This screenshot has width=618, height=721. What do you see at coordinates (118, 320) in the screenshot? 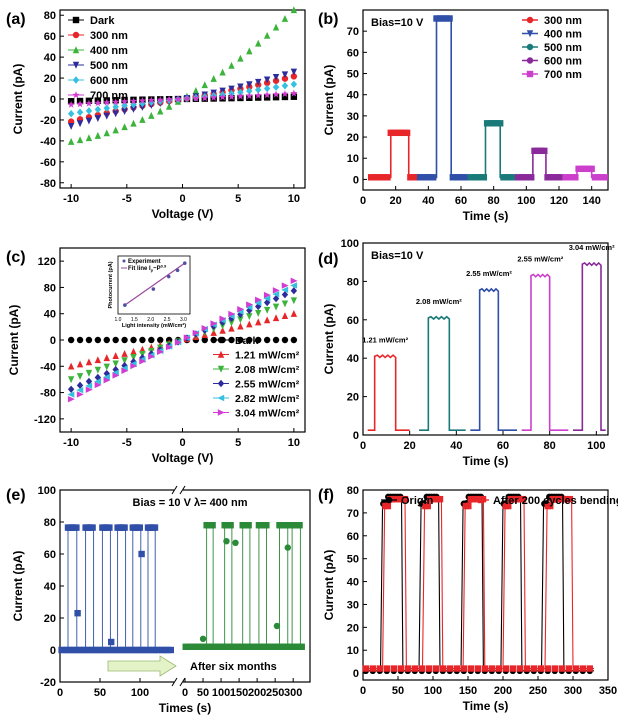
I see `inset-x-tick: 1.0` at bounding box center [118, 320].